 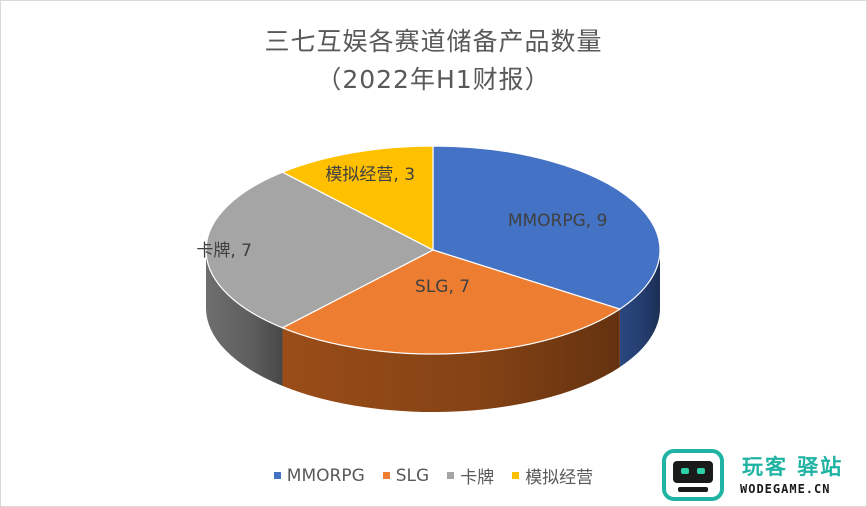 I want to click on legend-label: 模拟经营, so click(x=559, y=478).